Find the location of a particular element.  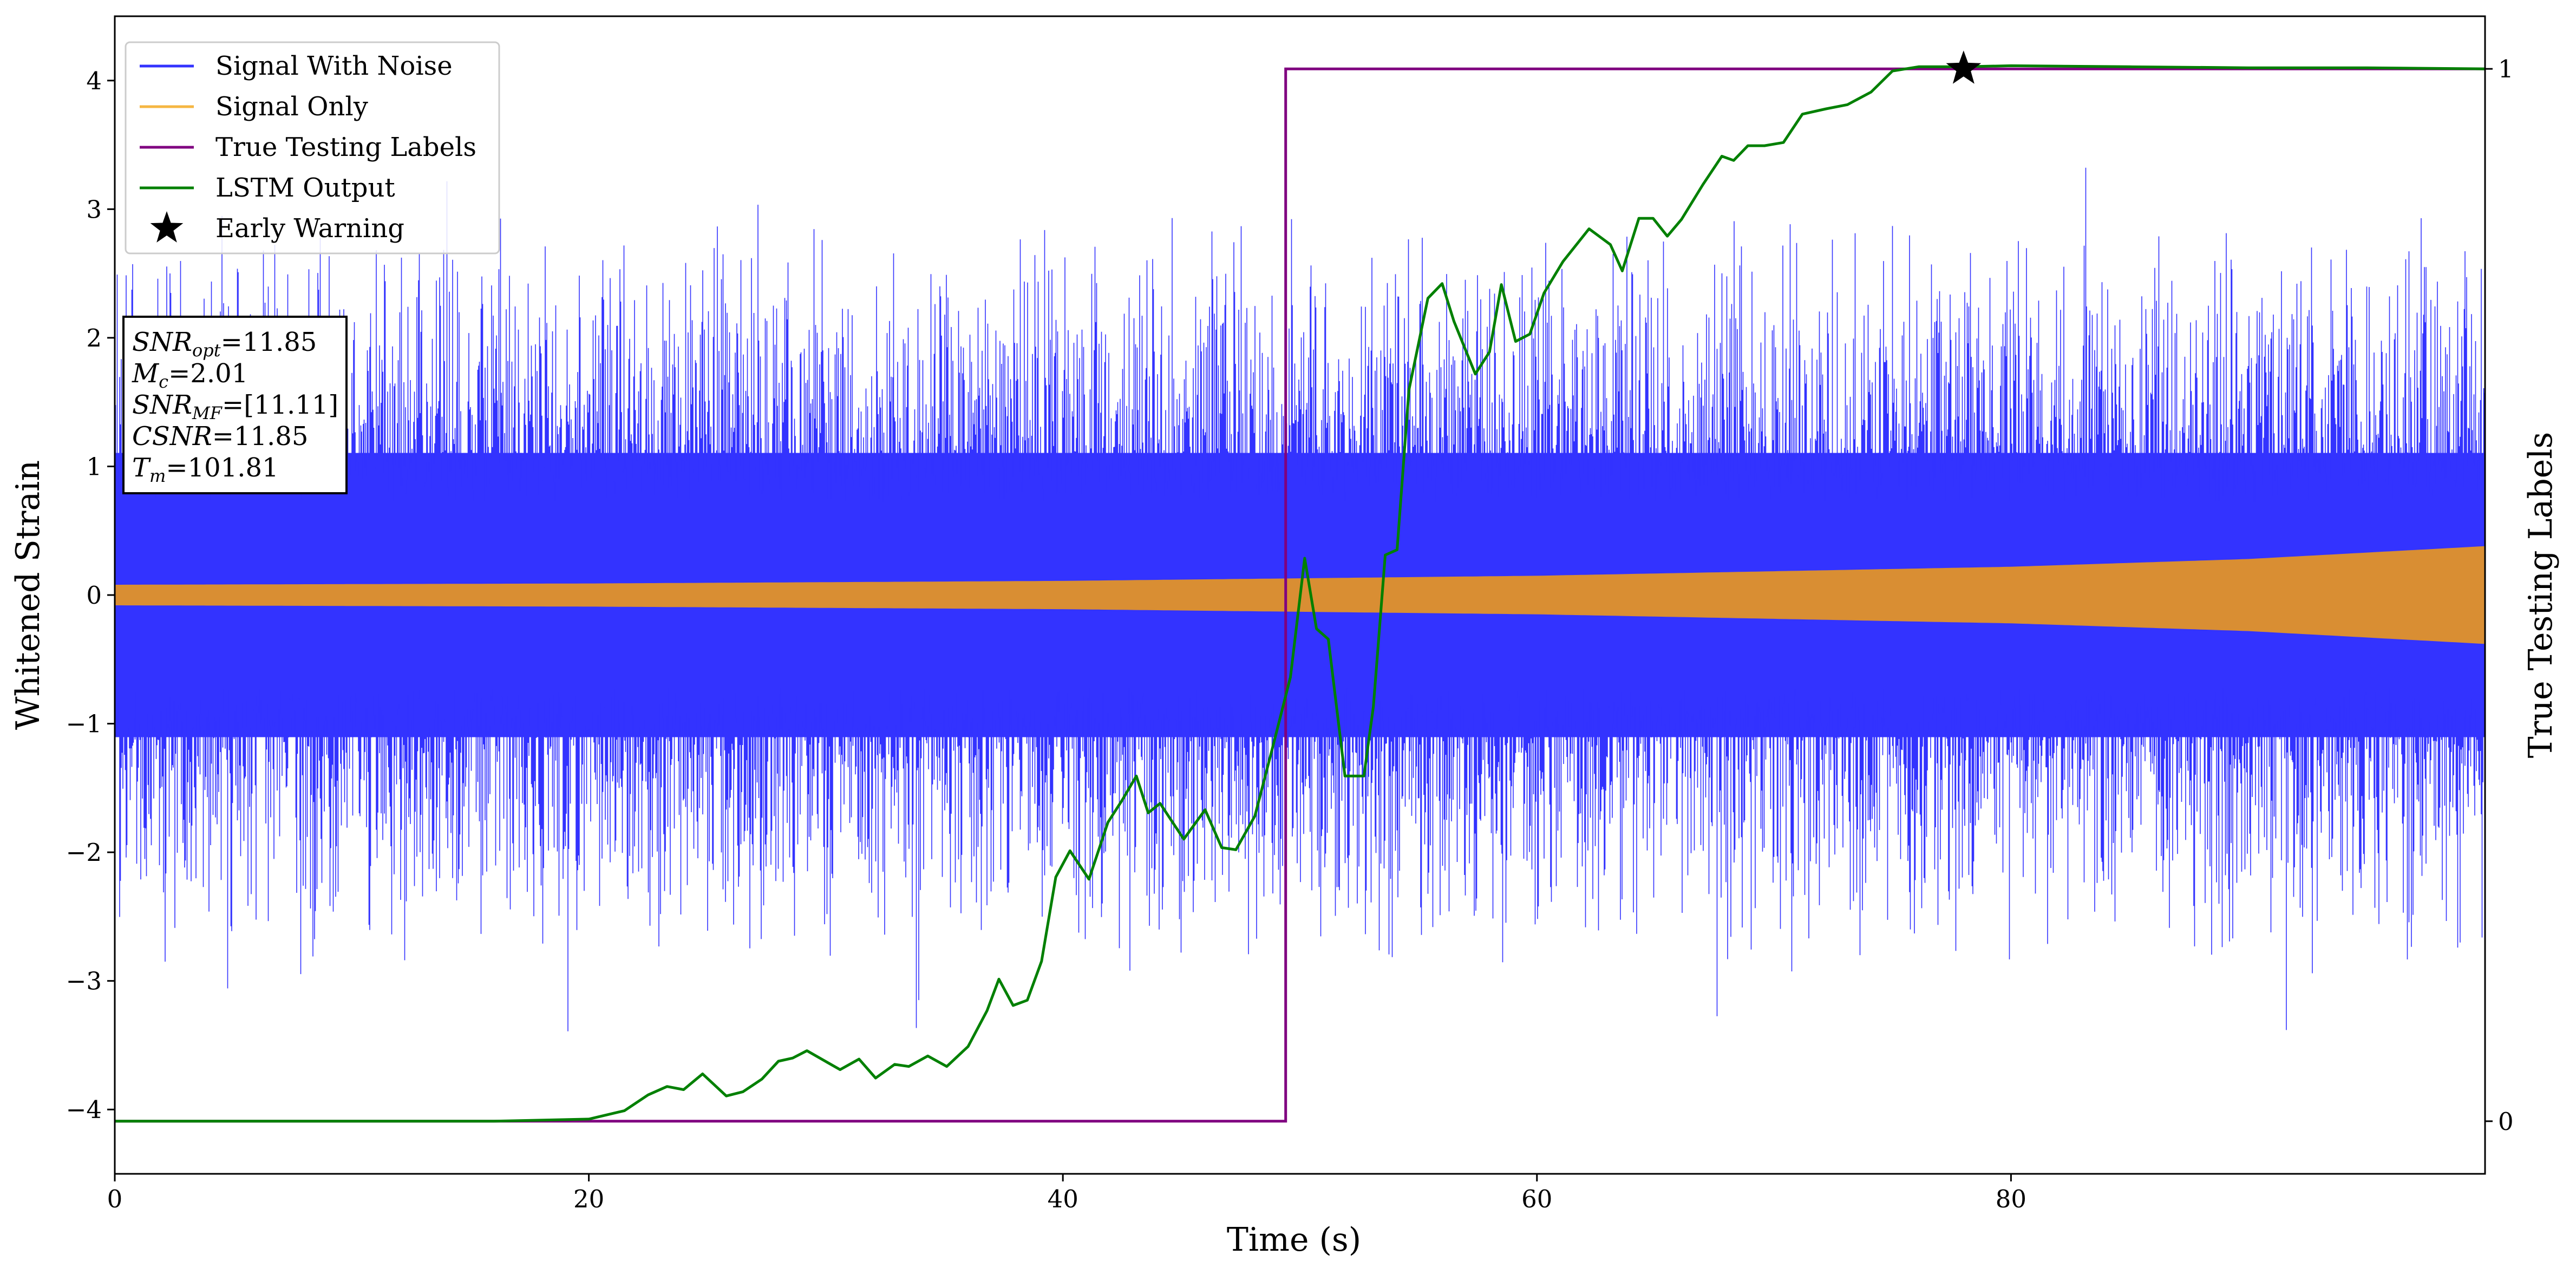

y2-axis-label: True Testing Labels is located at coordinates (2541, 595).